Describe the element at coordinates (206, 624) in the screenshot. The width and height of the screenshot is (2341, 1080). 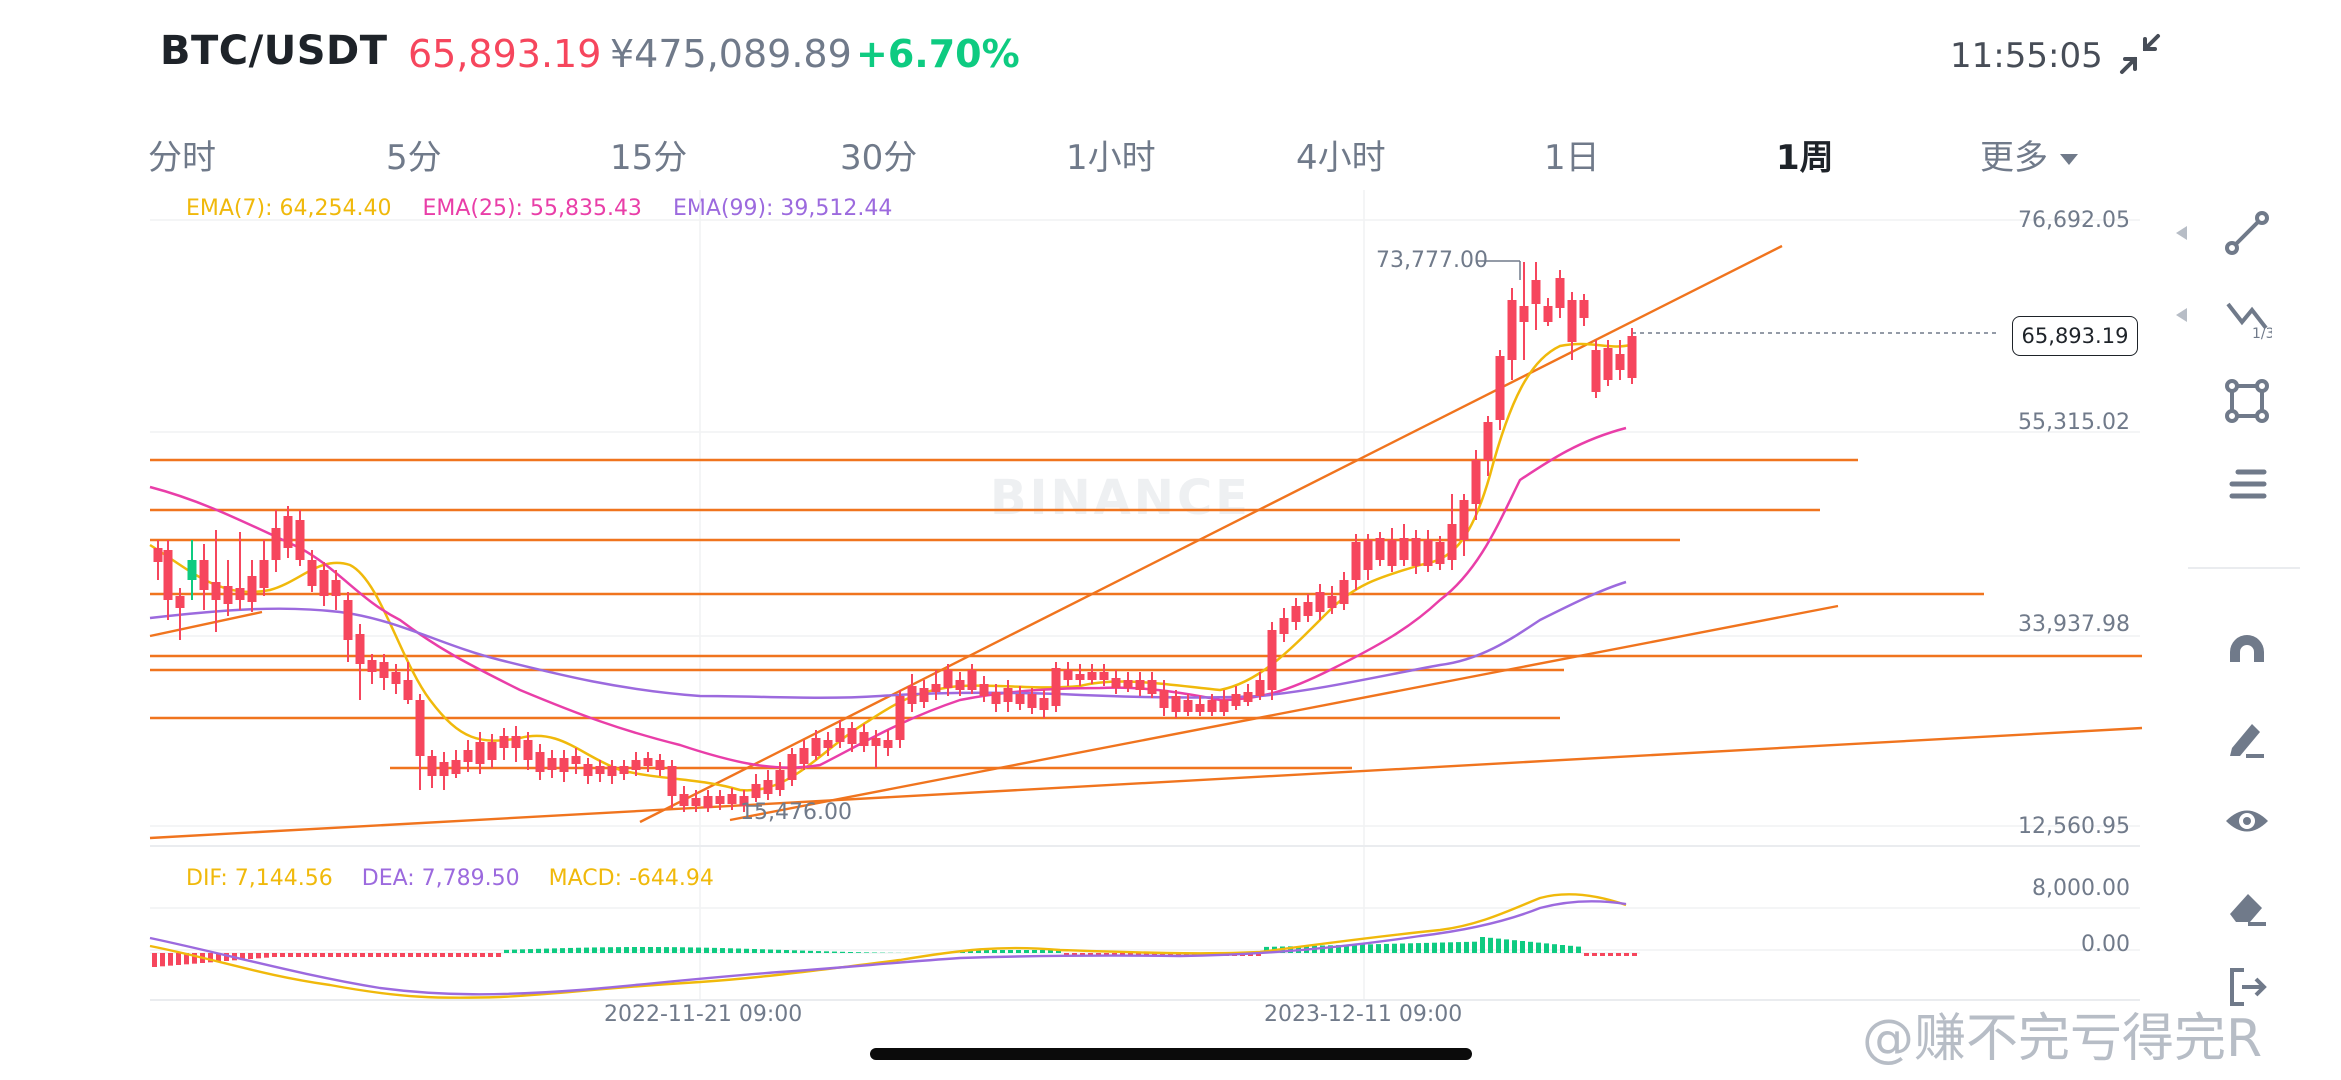
I see `trend-line` at that location.